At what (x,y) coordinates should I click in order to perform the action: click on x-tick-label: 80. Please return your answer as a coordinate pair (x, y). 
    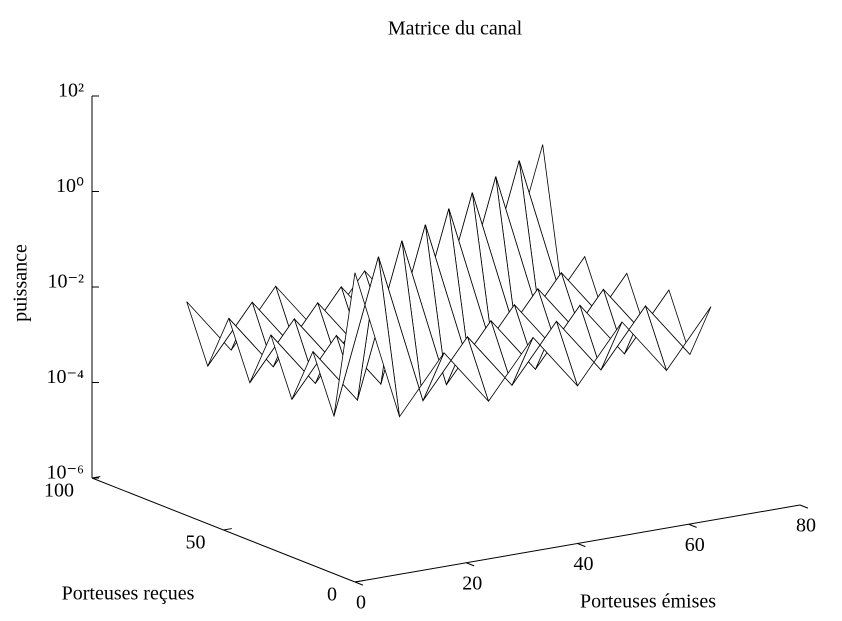
    Looking at the image, I should click on (806, 526).